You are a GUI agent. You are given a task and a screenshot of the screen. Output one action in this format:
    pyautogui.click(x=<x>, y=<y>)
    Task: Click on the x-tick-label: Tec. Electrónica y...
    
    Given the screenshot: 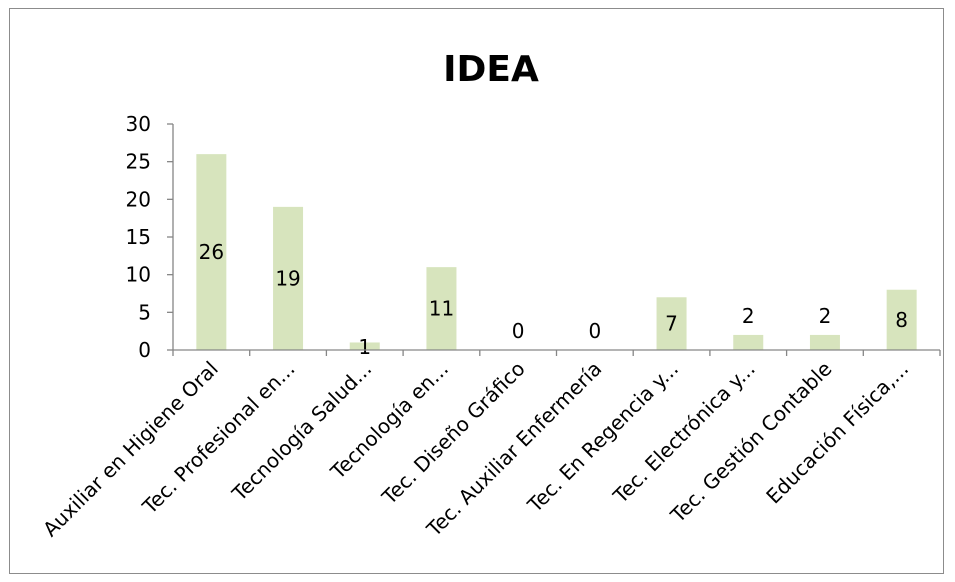 What is the action you would take?
    pyautogui.click(x=684, y=433)
    